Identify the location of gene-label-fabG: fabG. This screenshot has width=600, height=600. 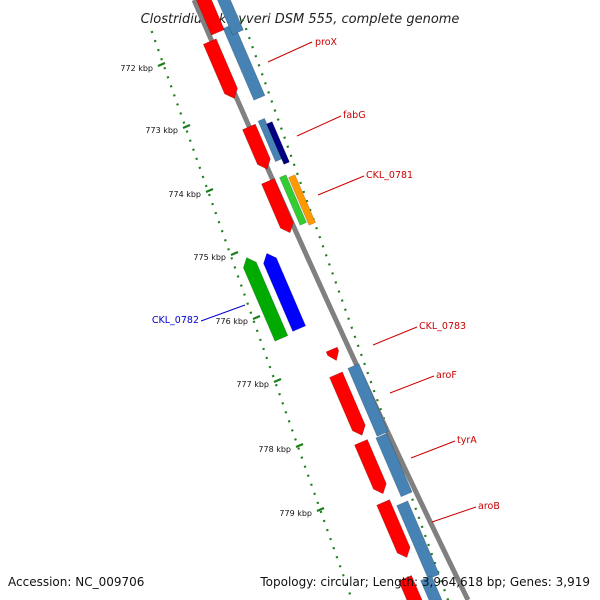
(354, 115).